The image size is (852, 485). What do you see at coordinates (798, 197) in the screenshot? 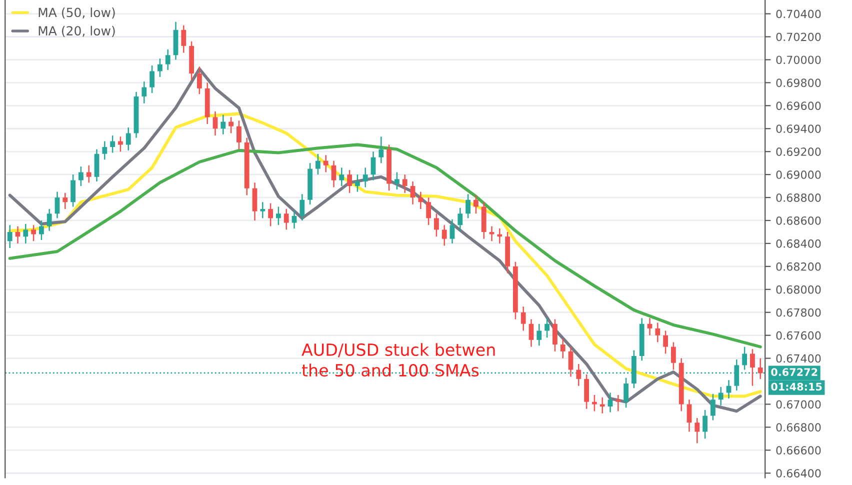
I see `y-tick-label: 0.68800` at bounding box center [798, 197].